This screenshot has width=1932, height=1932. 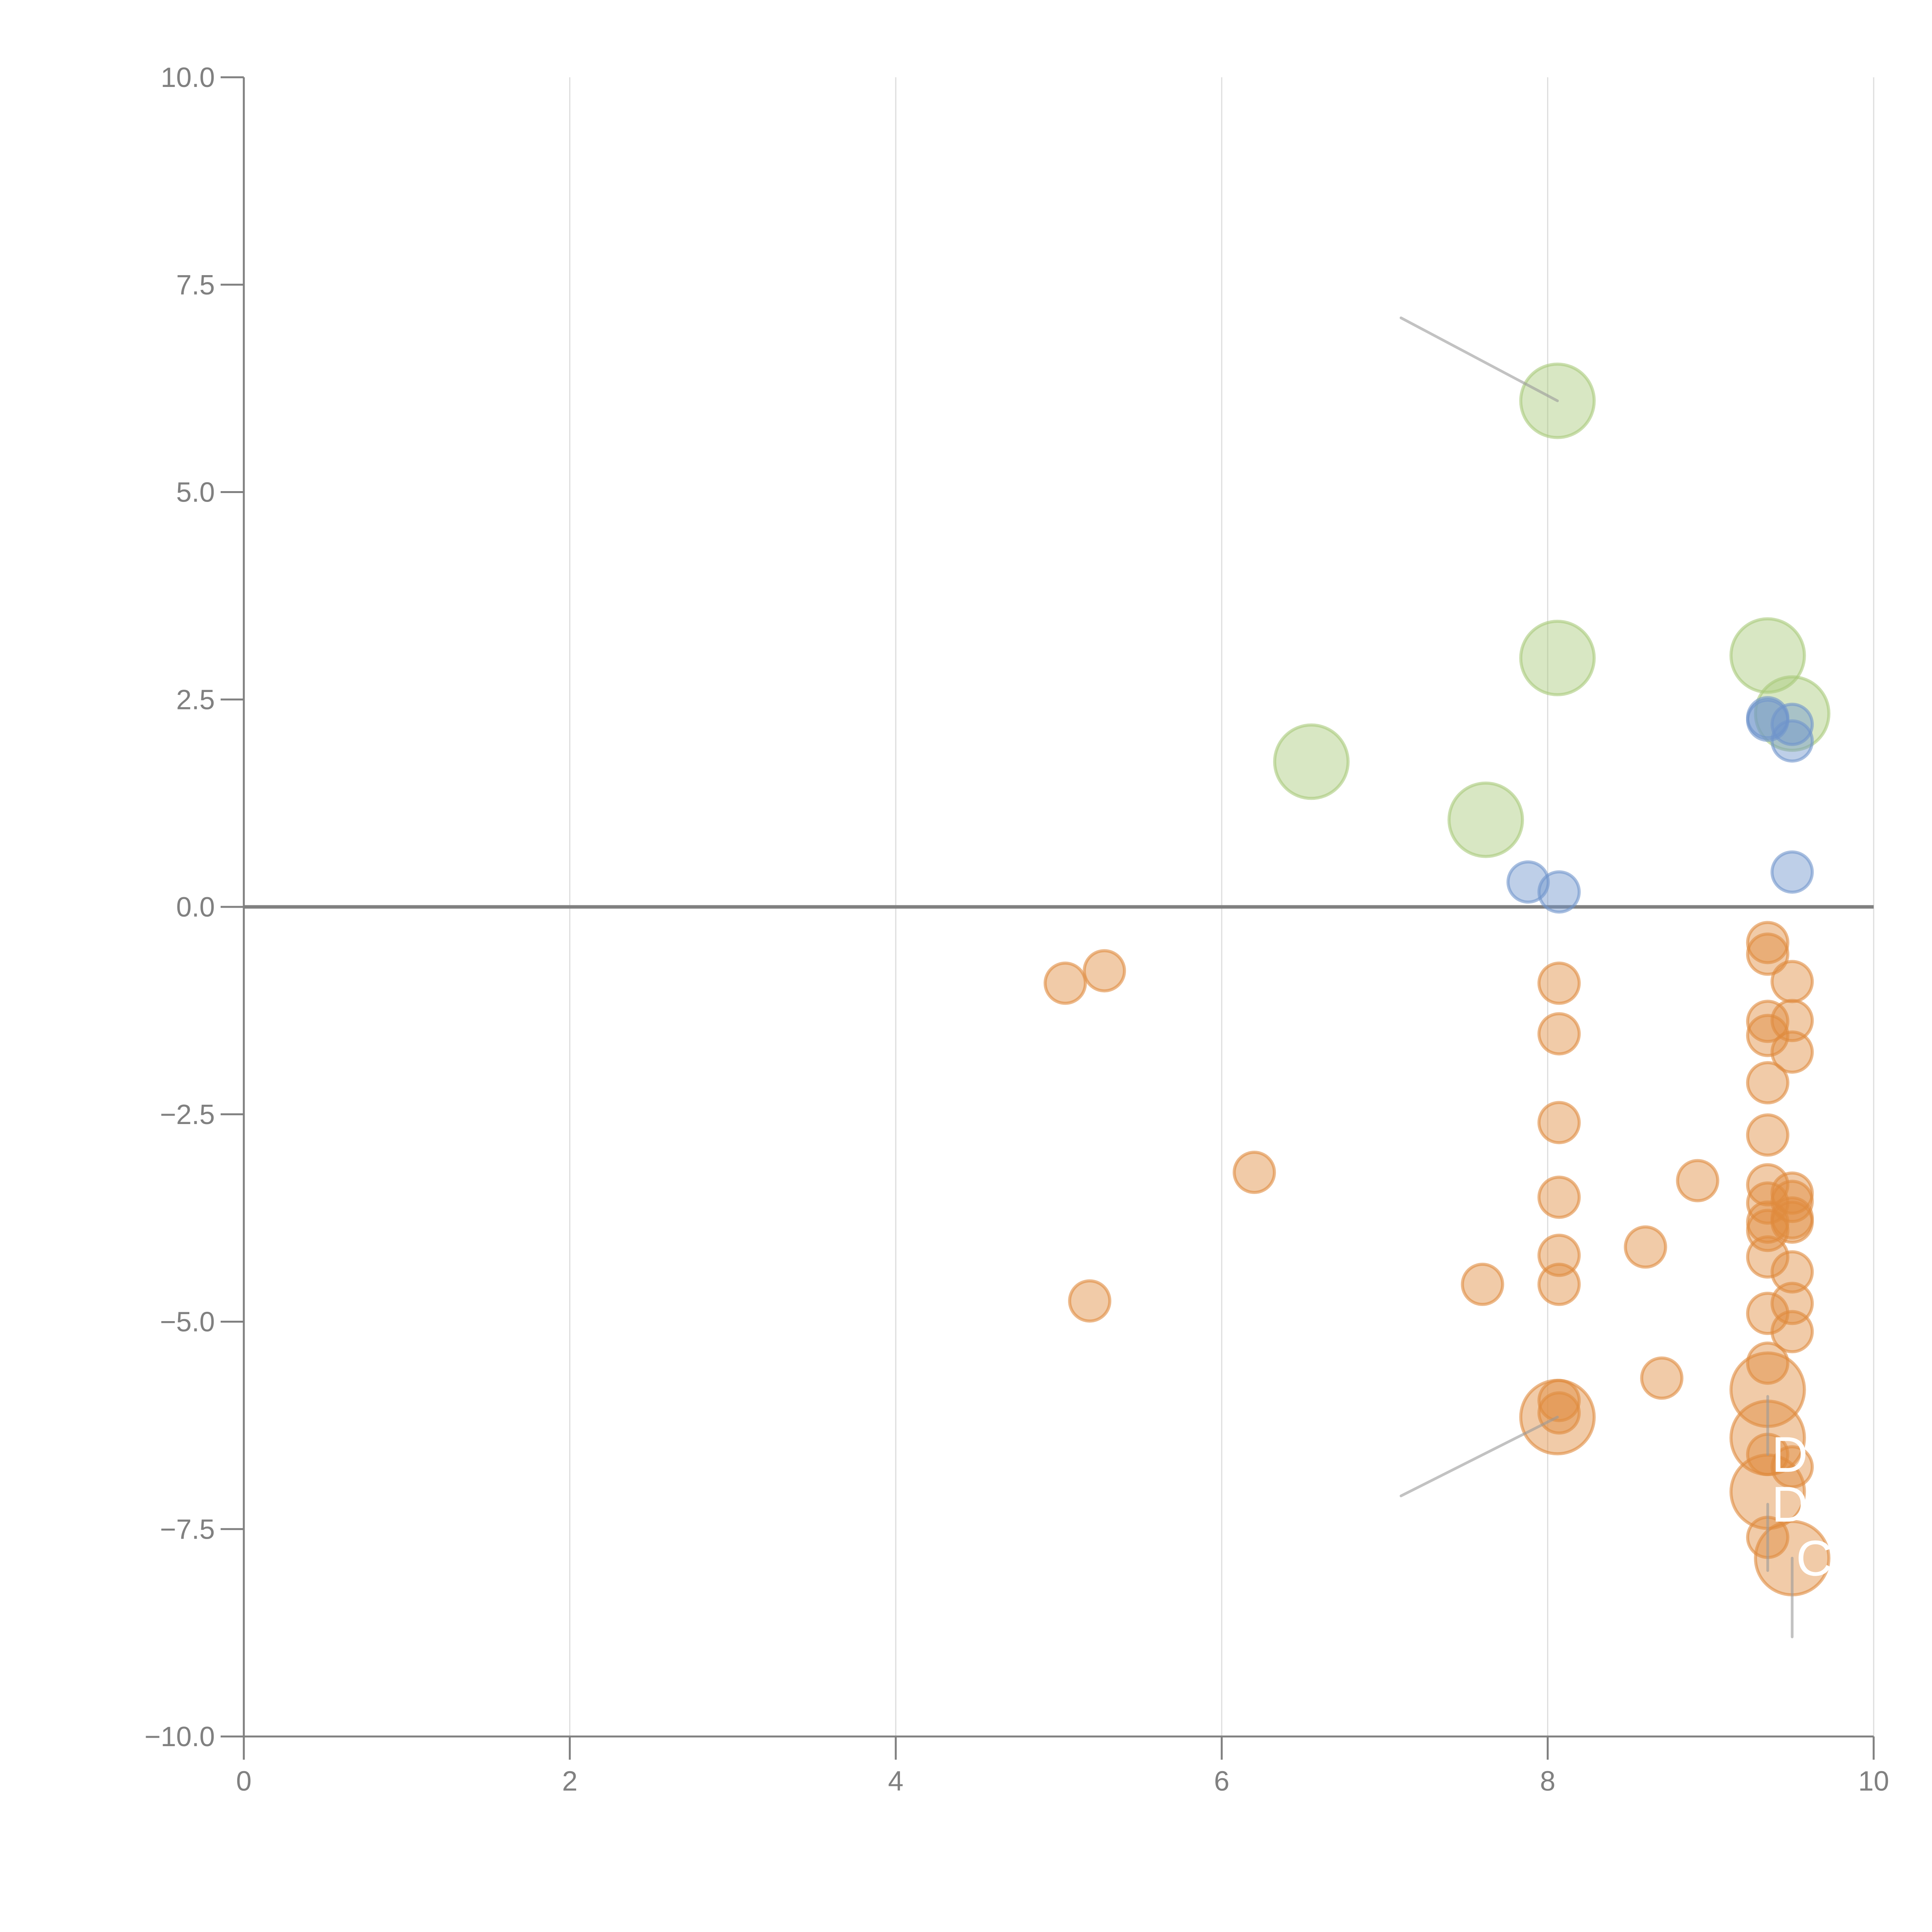 What do you see at coordinates (196, 285) in the screenshot?
I see `y-tick-label: 7.5` at bounding box center [196, 285].